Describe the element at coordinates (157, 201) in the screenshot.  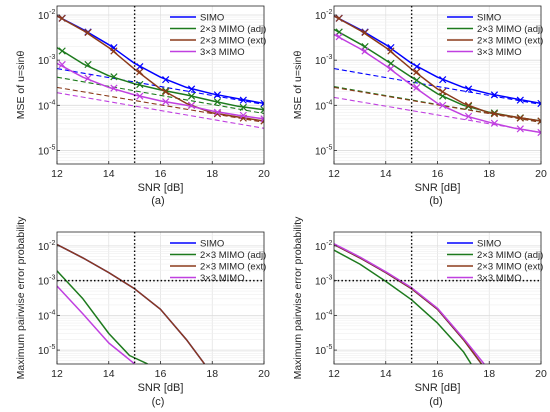
I see `panel-caption: (a)` at that location.